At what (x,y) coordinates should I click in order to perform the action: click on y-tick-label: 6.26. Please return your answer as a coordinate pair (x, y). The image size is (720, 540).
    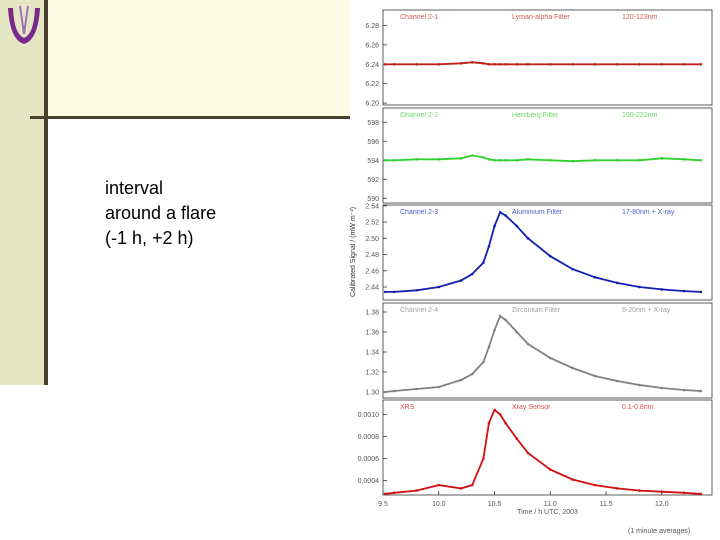
    Looking at the image, I should click on (372, 45).